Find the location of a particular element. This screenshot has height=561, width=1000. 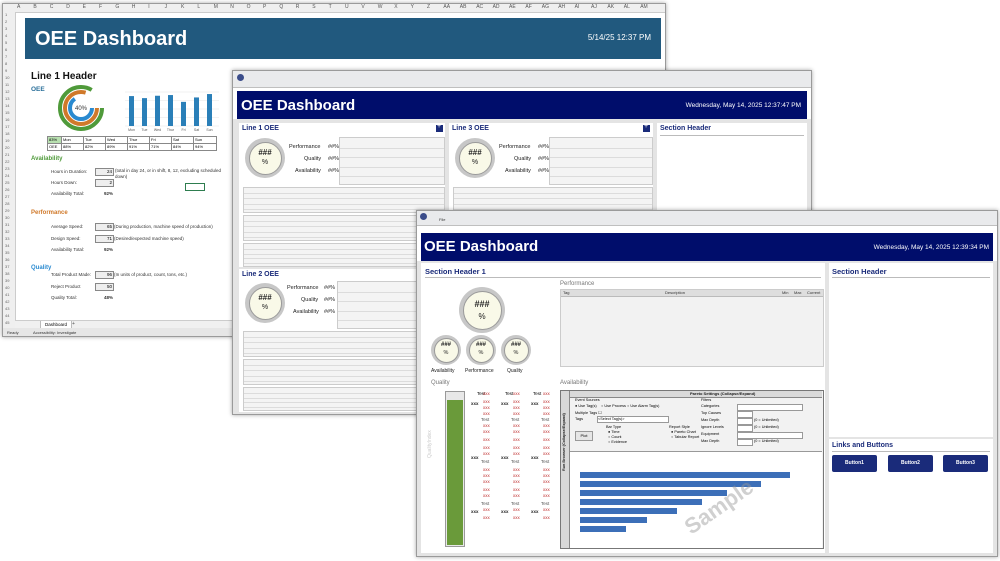

radio-use-process: ○ Use Process is located at coordinates (613, 406).